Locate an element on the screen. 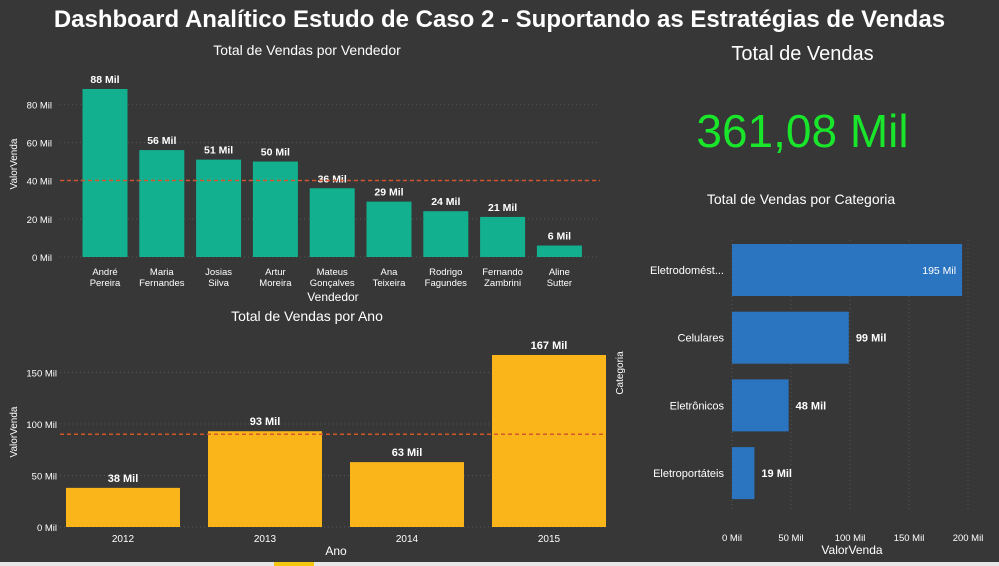 Image resolution: width=999 pixels, height=566 pixels. x-tick-label: Fernandes is located at coordinates (162, 283).